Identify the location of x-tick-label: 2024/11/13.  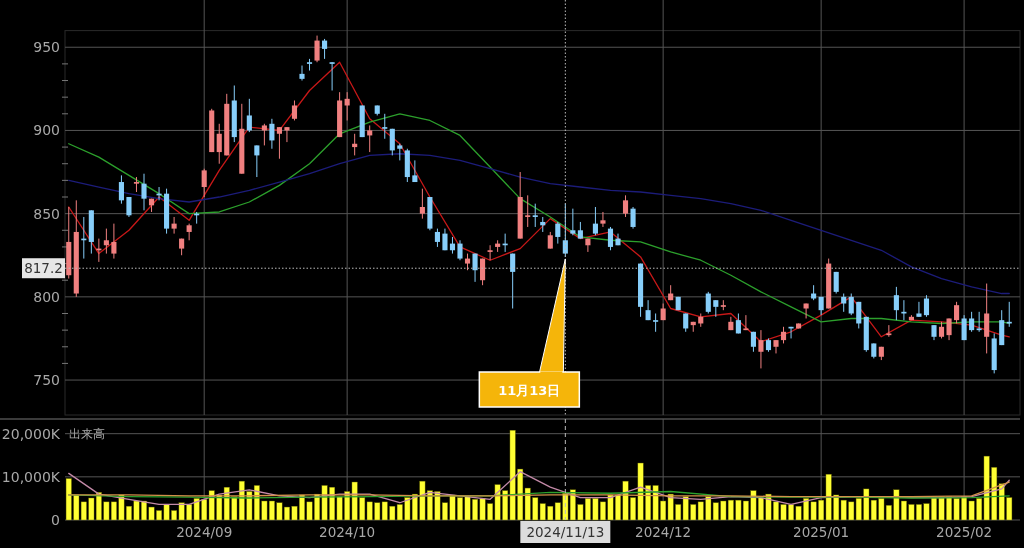
(565, 532).